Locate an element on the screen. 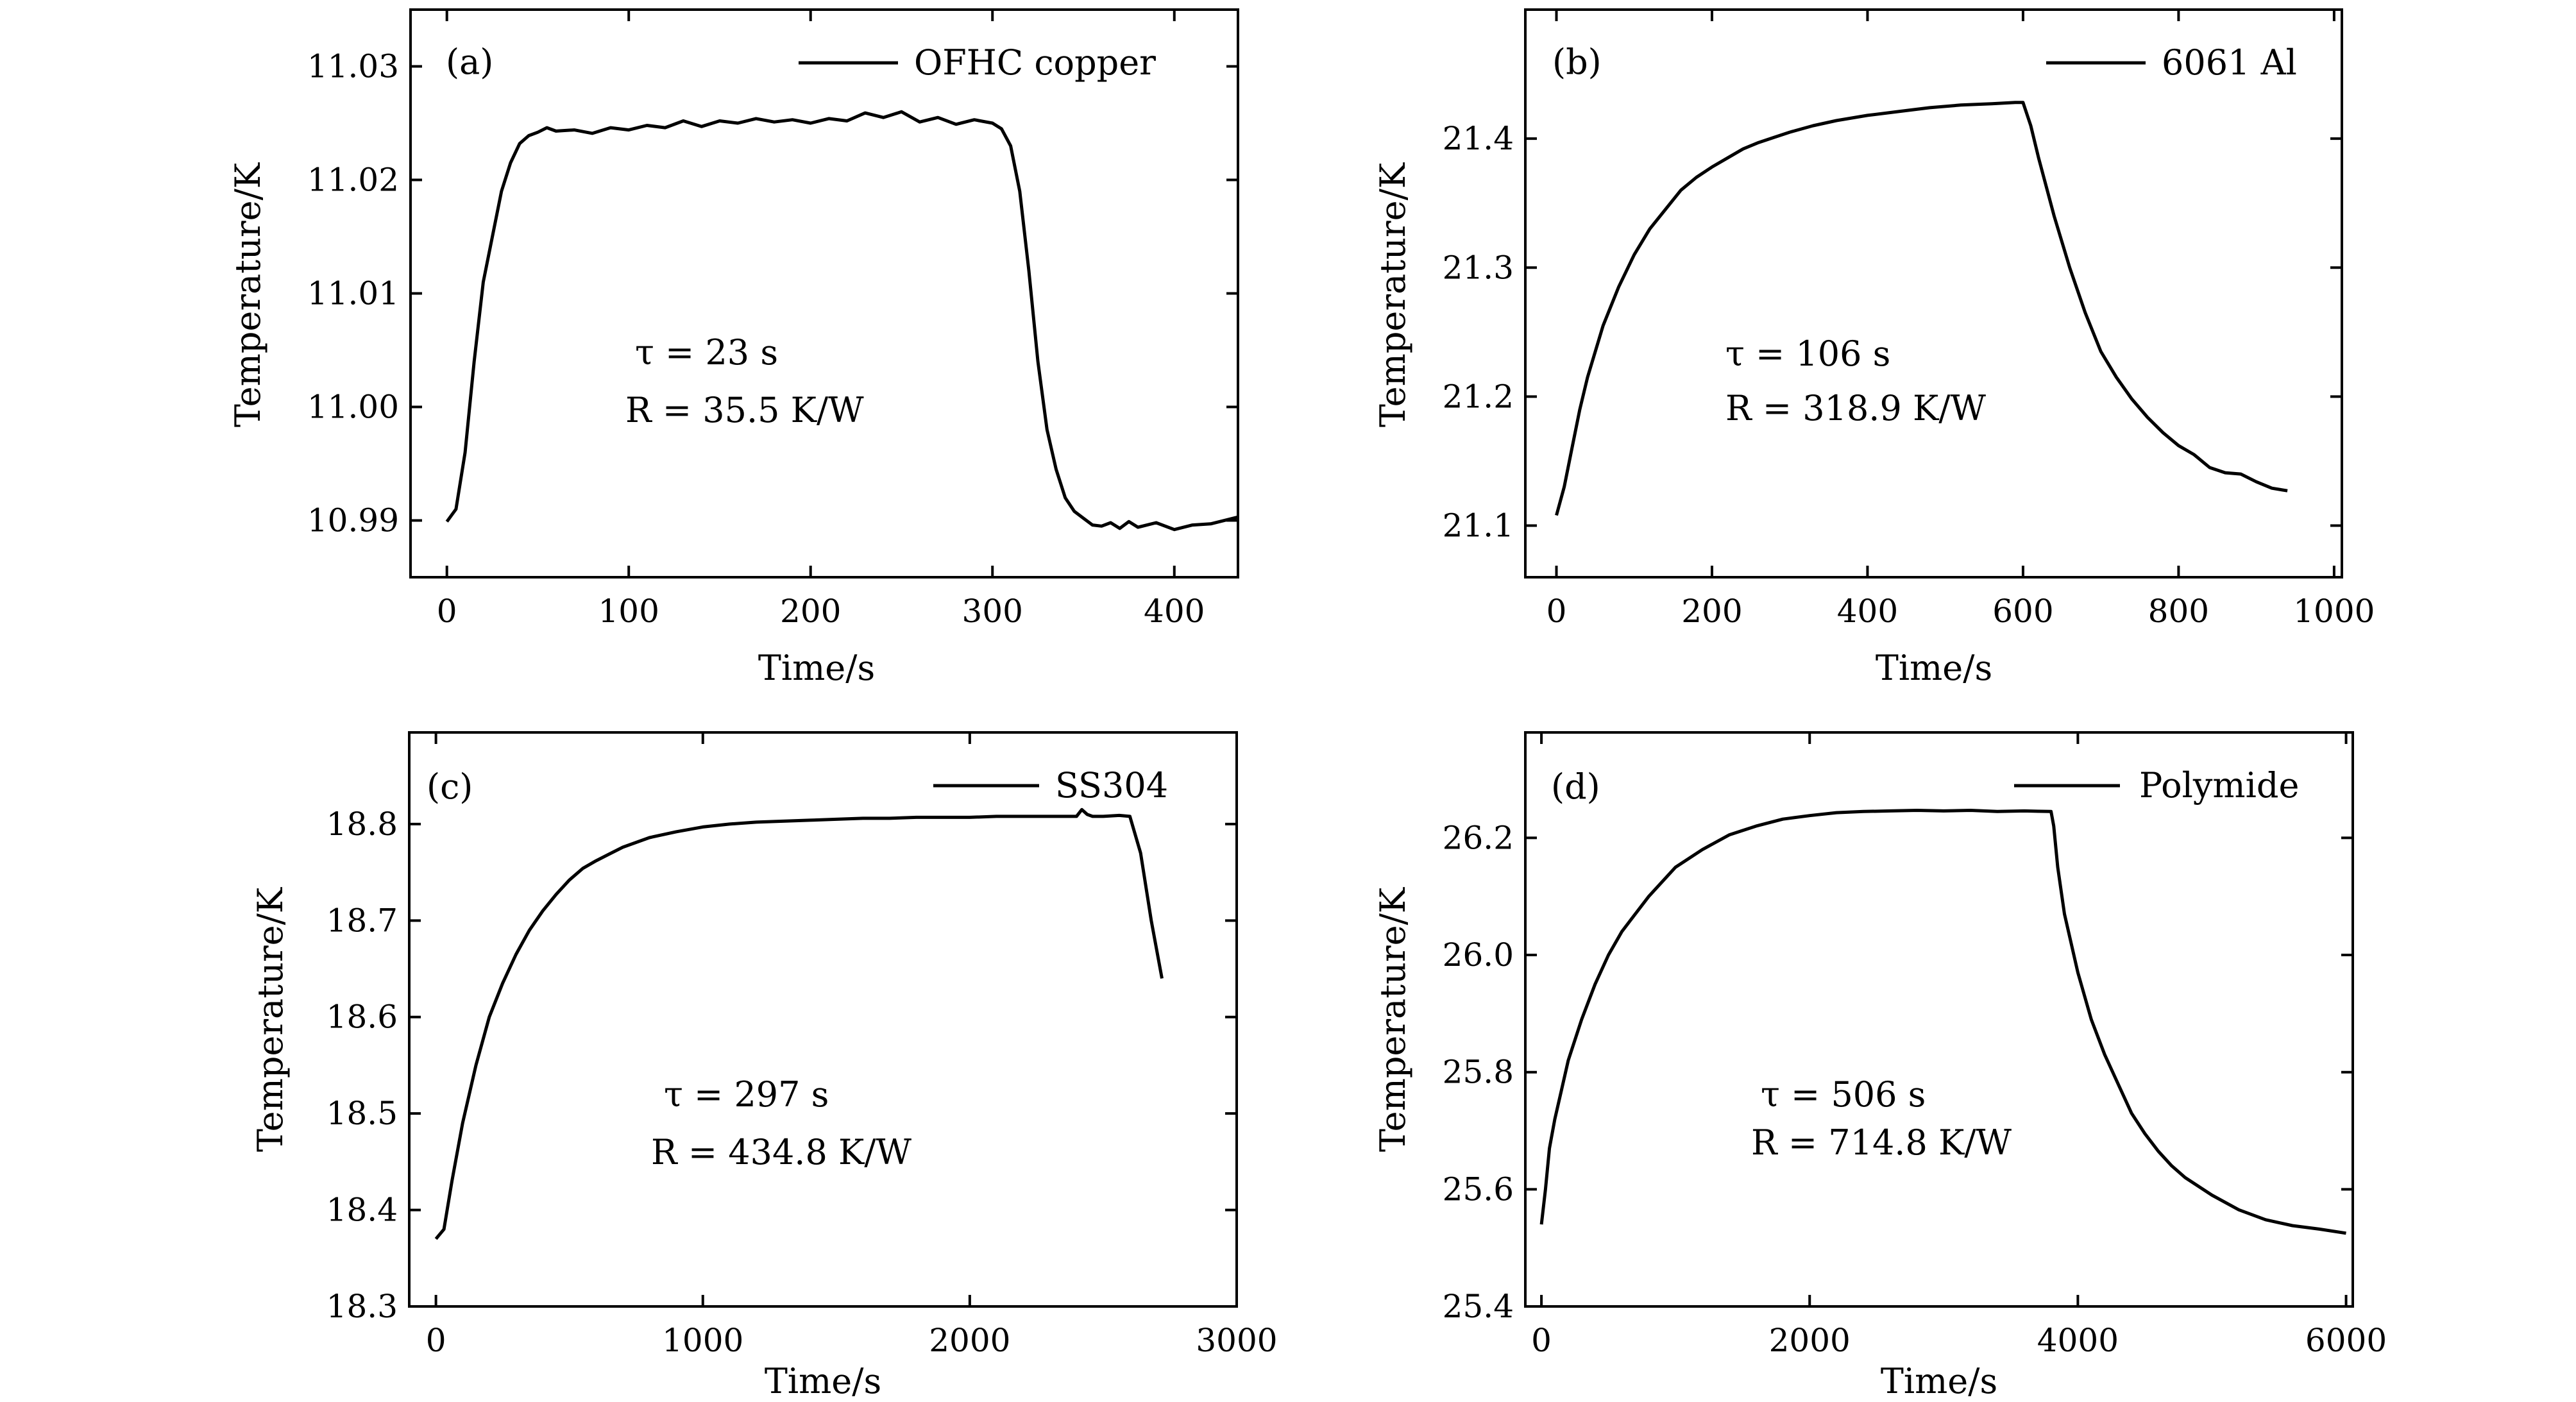 The image size is (2576, 1402). annotation-tau: τ = 297 s is located at coordinates (746, 1094).